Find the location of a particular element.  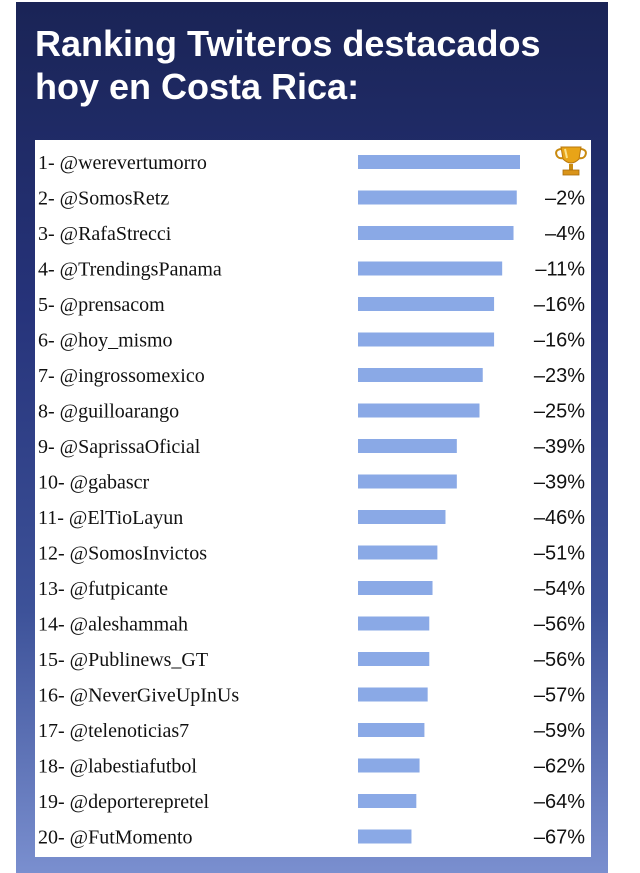

category-label: 6- @hoy_mismo is located at coordinates (105, 341).